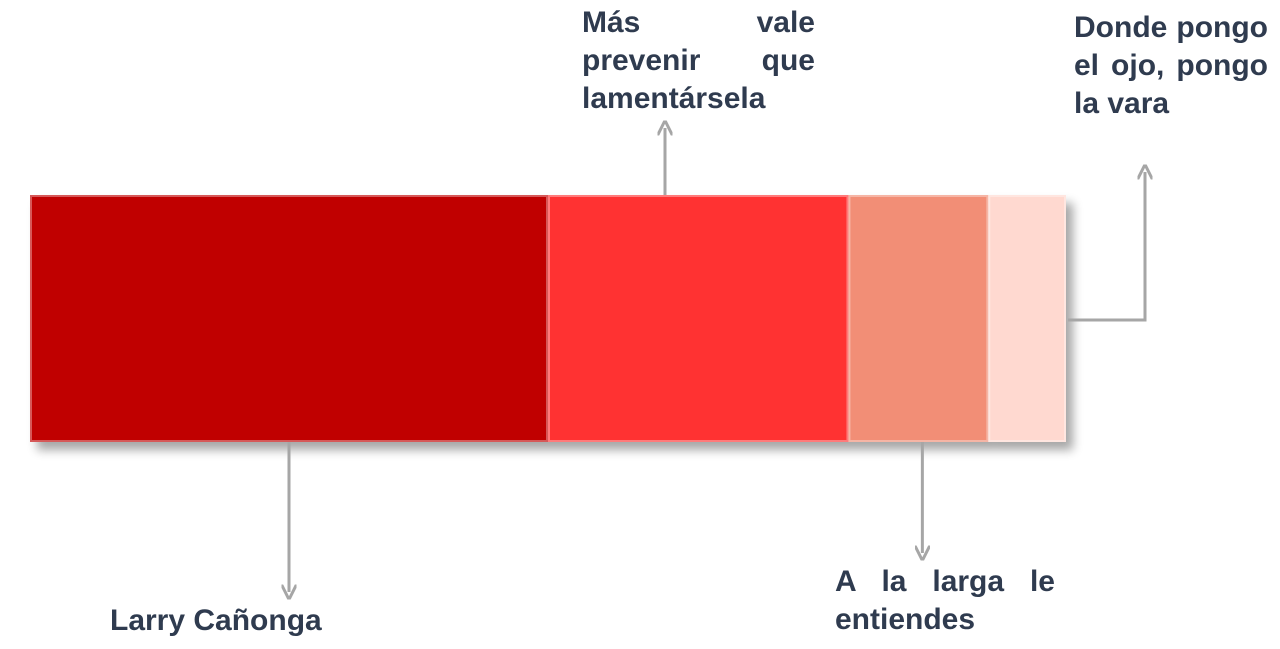 The width and height of the screenshot is (1280, 649). Describe the element at coordinates (216, 620) in the screenshot. I see `segment-label-1: Larry Cañonga` at that location.